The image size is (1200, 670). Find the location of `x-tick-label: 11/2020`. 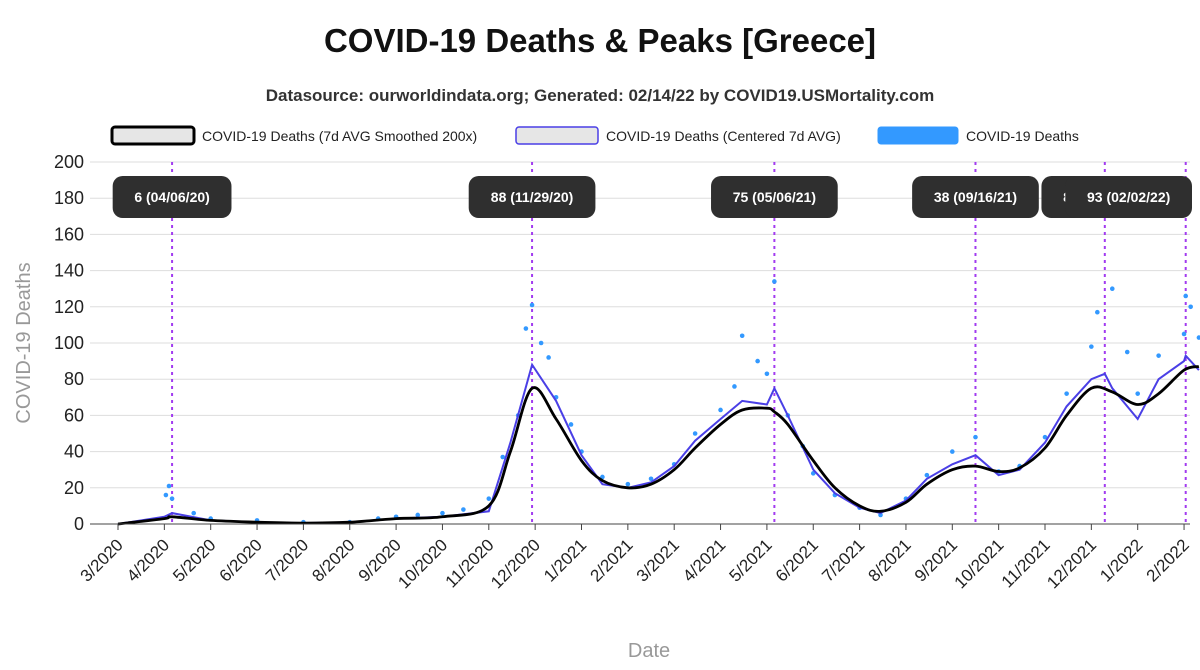

x-tick-label: 11/2020 is located at coordinates (470, 563).